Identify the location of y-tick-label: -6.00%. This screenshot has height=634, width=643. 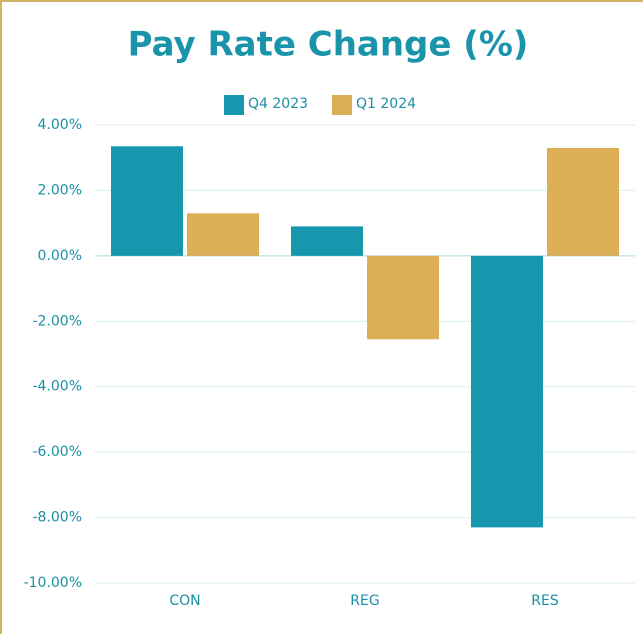
(57, 452).